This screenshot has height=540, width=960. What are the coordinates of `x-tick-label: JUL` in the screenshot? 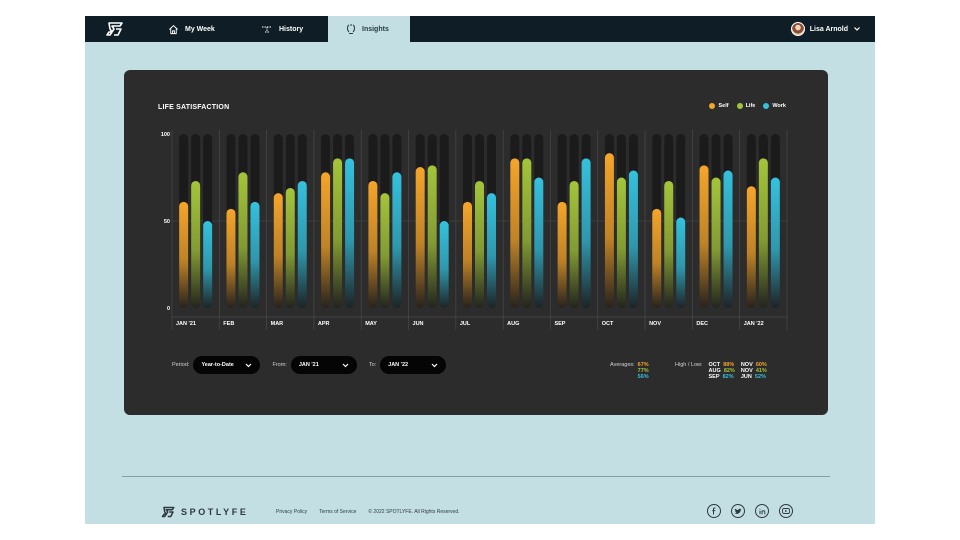 It's located at (465, 324).